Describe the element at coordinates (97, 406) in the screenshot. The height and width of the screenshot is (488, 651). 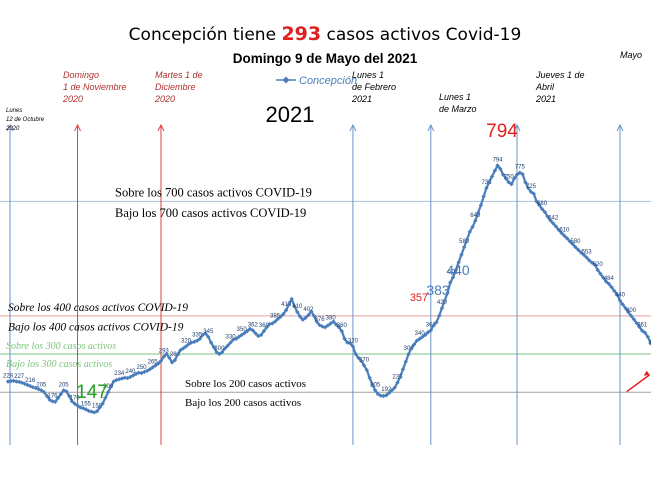
I see `data-label: 150` at that location.